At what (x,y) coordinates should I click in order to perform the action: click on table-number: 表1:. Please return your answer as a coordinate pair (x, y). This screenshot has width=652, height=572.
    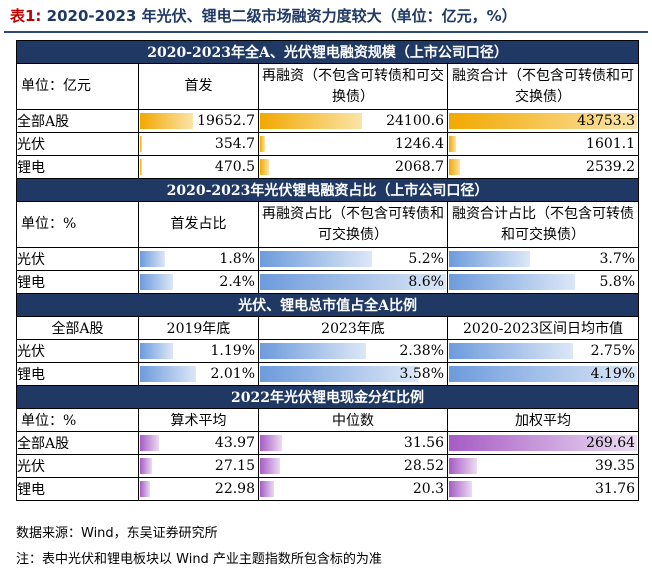
    Looking at the image, I should click on (26, 16).